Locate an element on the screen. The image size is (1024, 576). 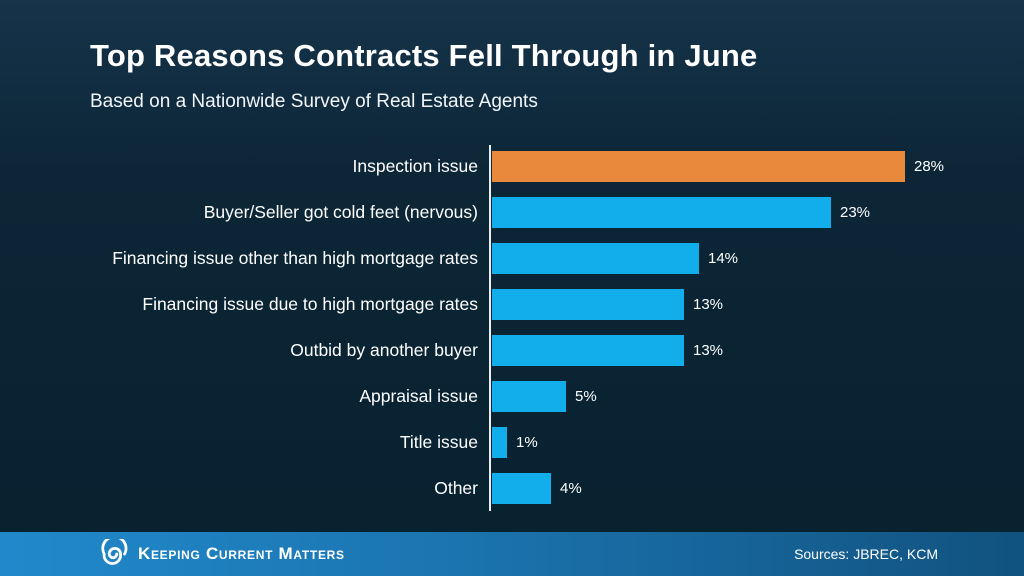
category-label: Other is located at coordinates (456, 488).